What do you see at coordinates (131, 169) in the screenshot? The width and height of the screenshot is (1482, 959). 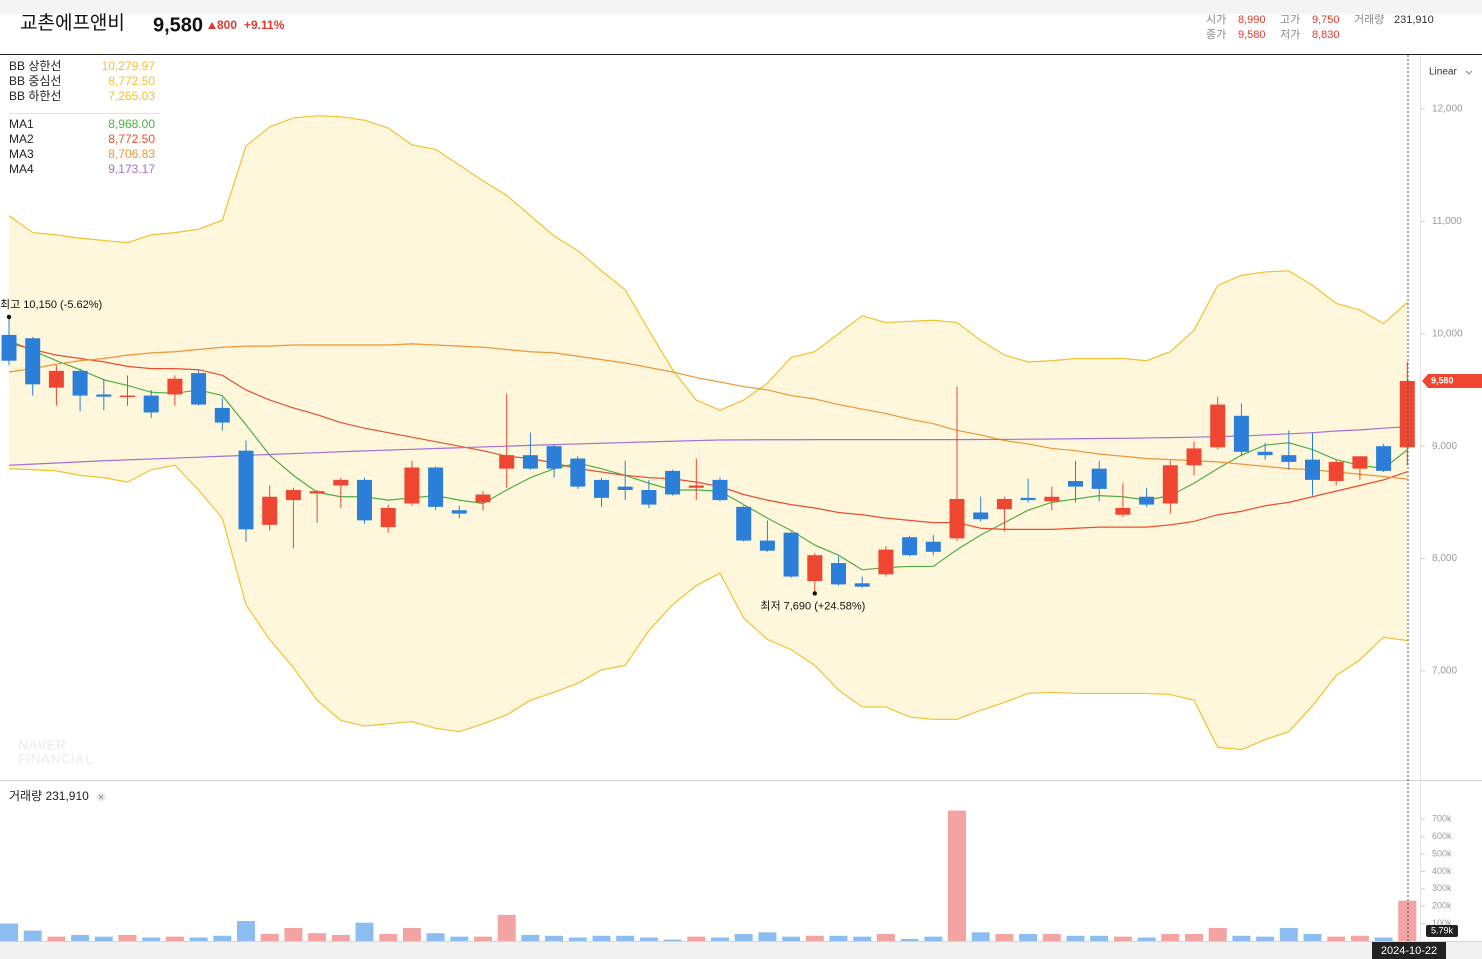 I see `legend-value: 9,173.17` at bounding box center [131, 169].